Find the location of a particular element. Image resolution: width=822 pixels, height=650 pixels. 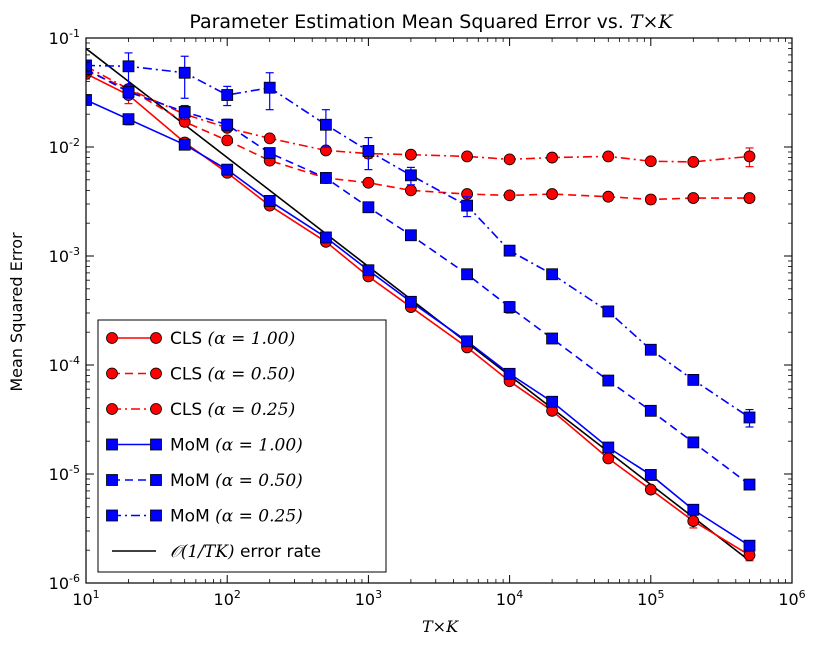

legend-label: MoM (α = 0.25) is located at coordinates (236, 517).